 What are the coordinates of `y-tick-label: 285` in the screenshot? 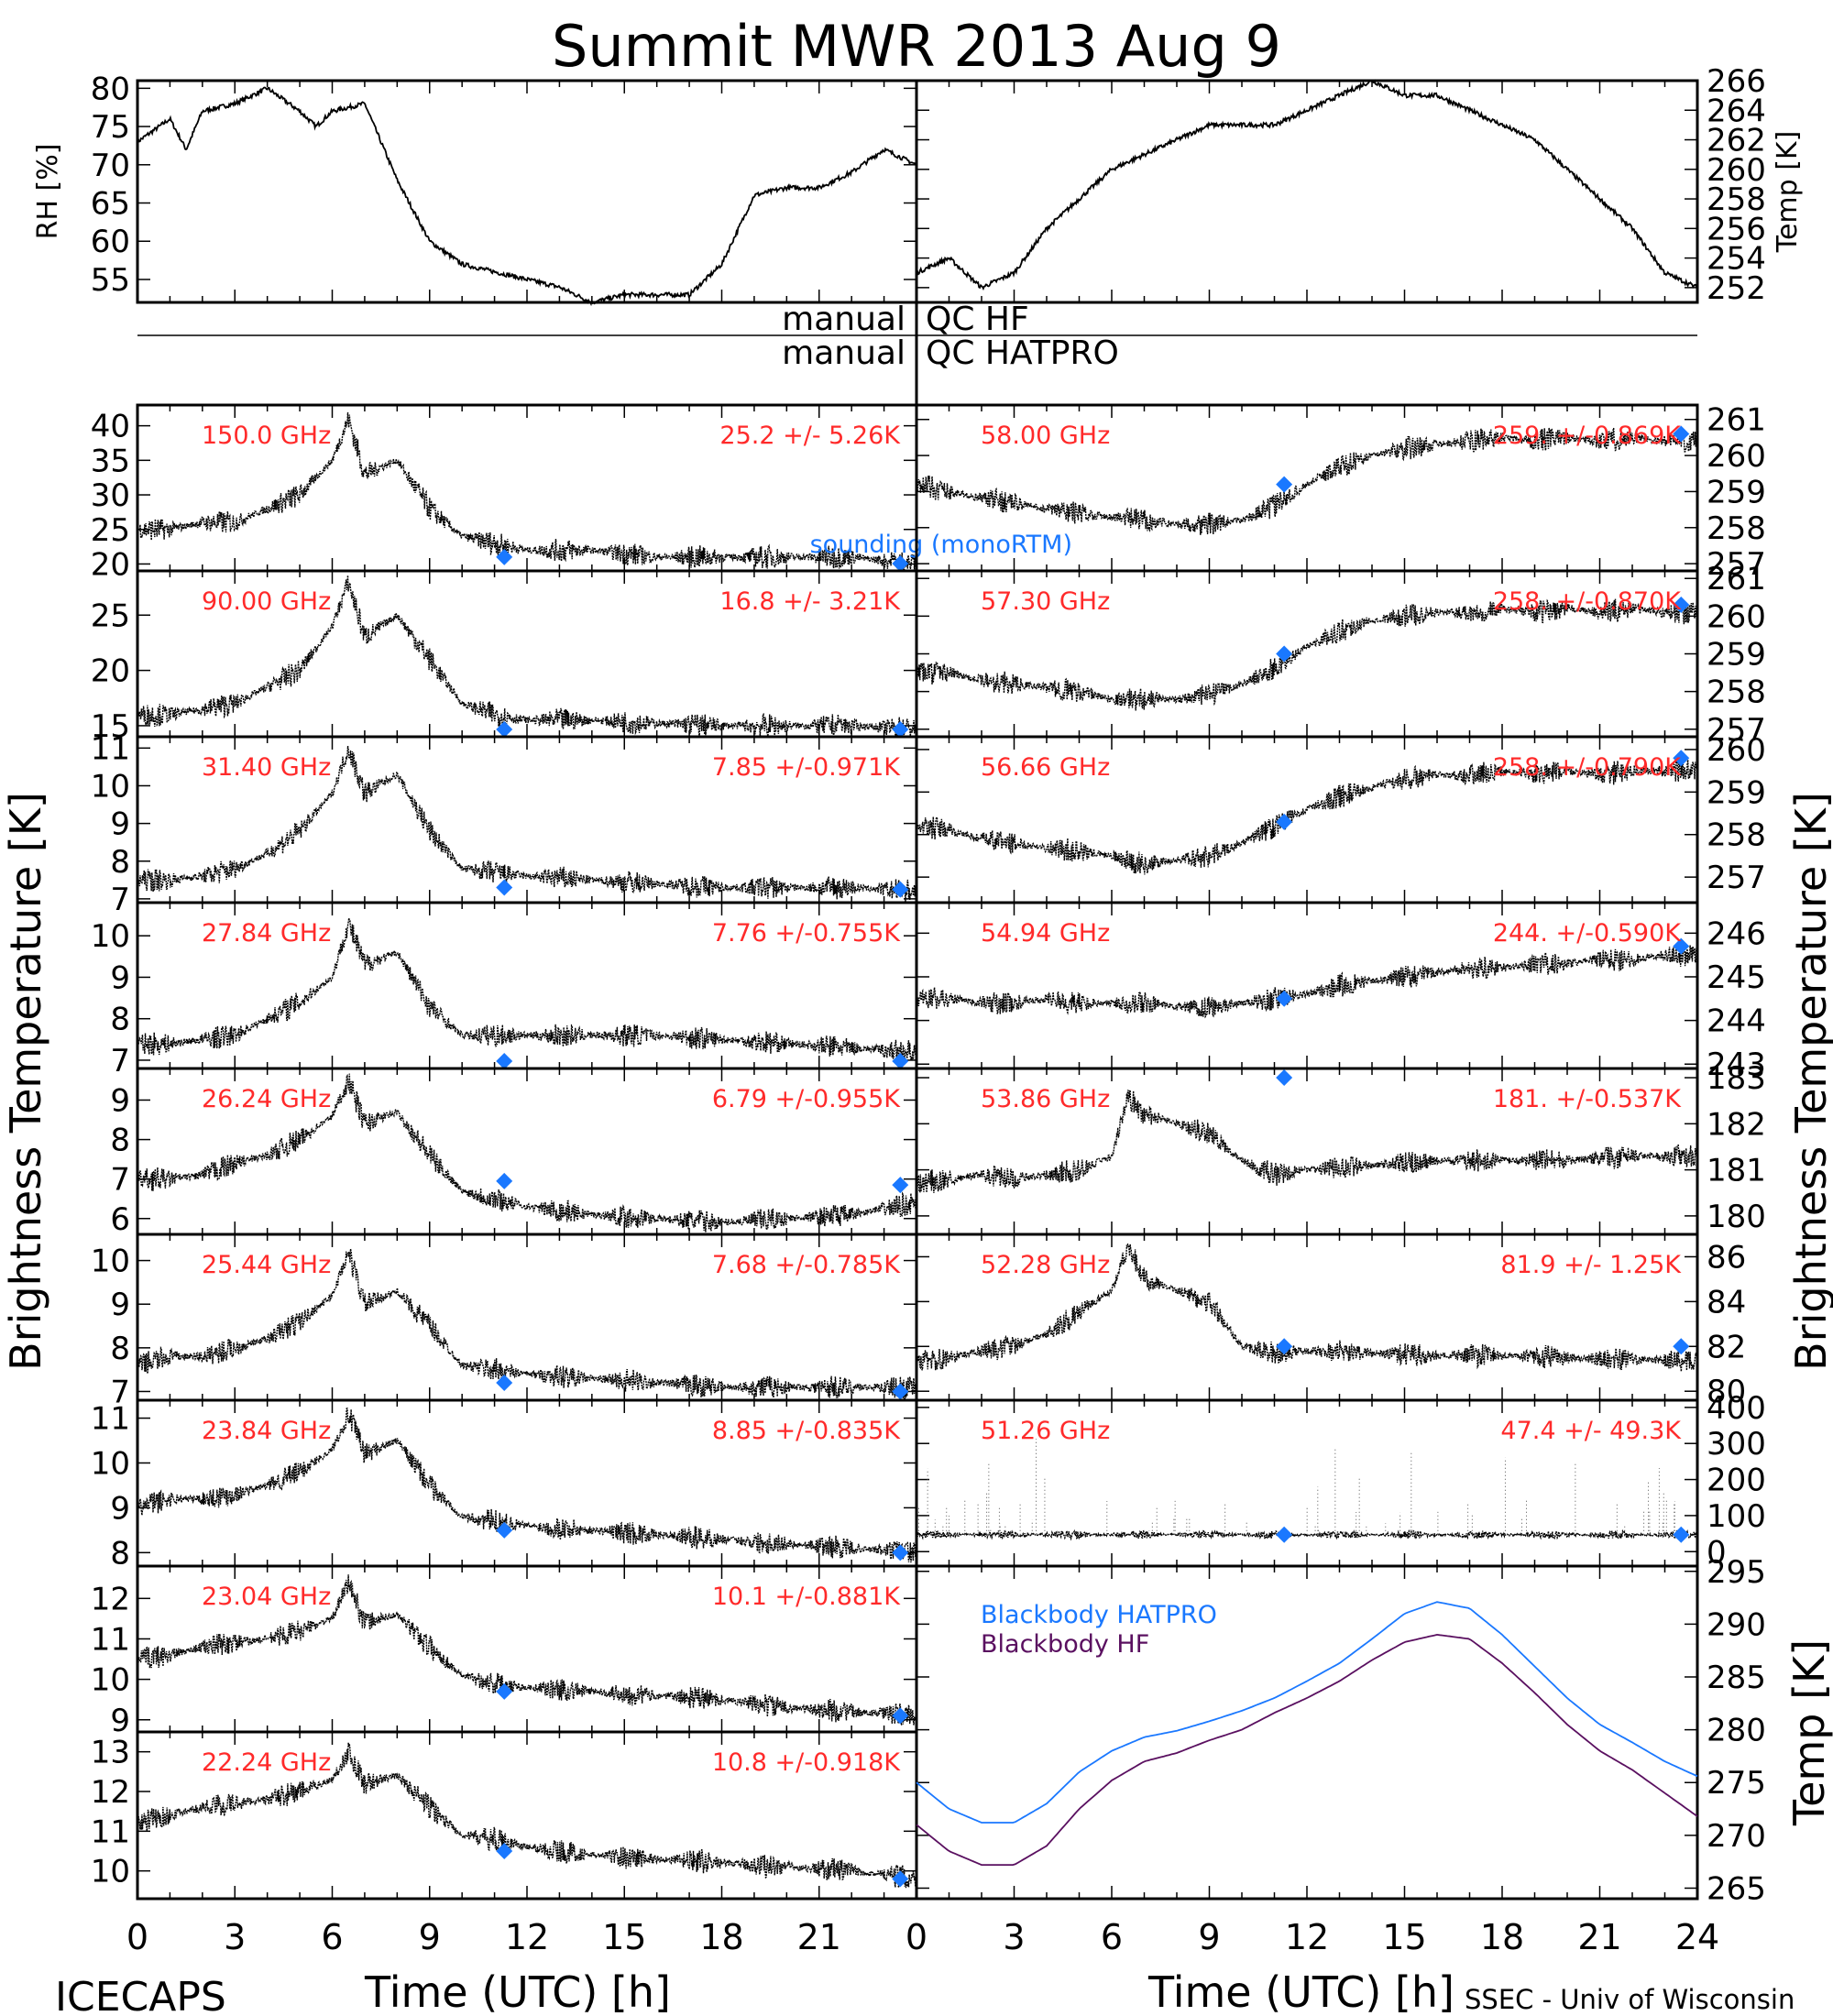 It's located at (1736, 1678).